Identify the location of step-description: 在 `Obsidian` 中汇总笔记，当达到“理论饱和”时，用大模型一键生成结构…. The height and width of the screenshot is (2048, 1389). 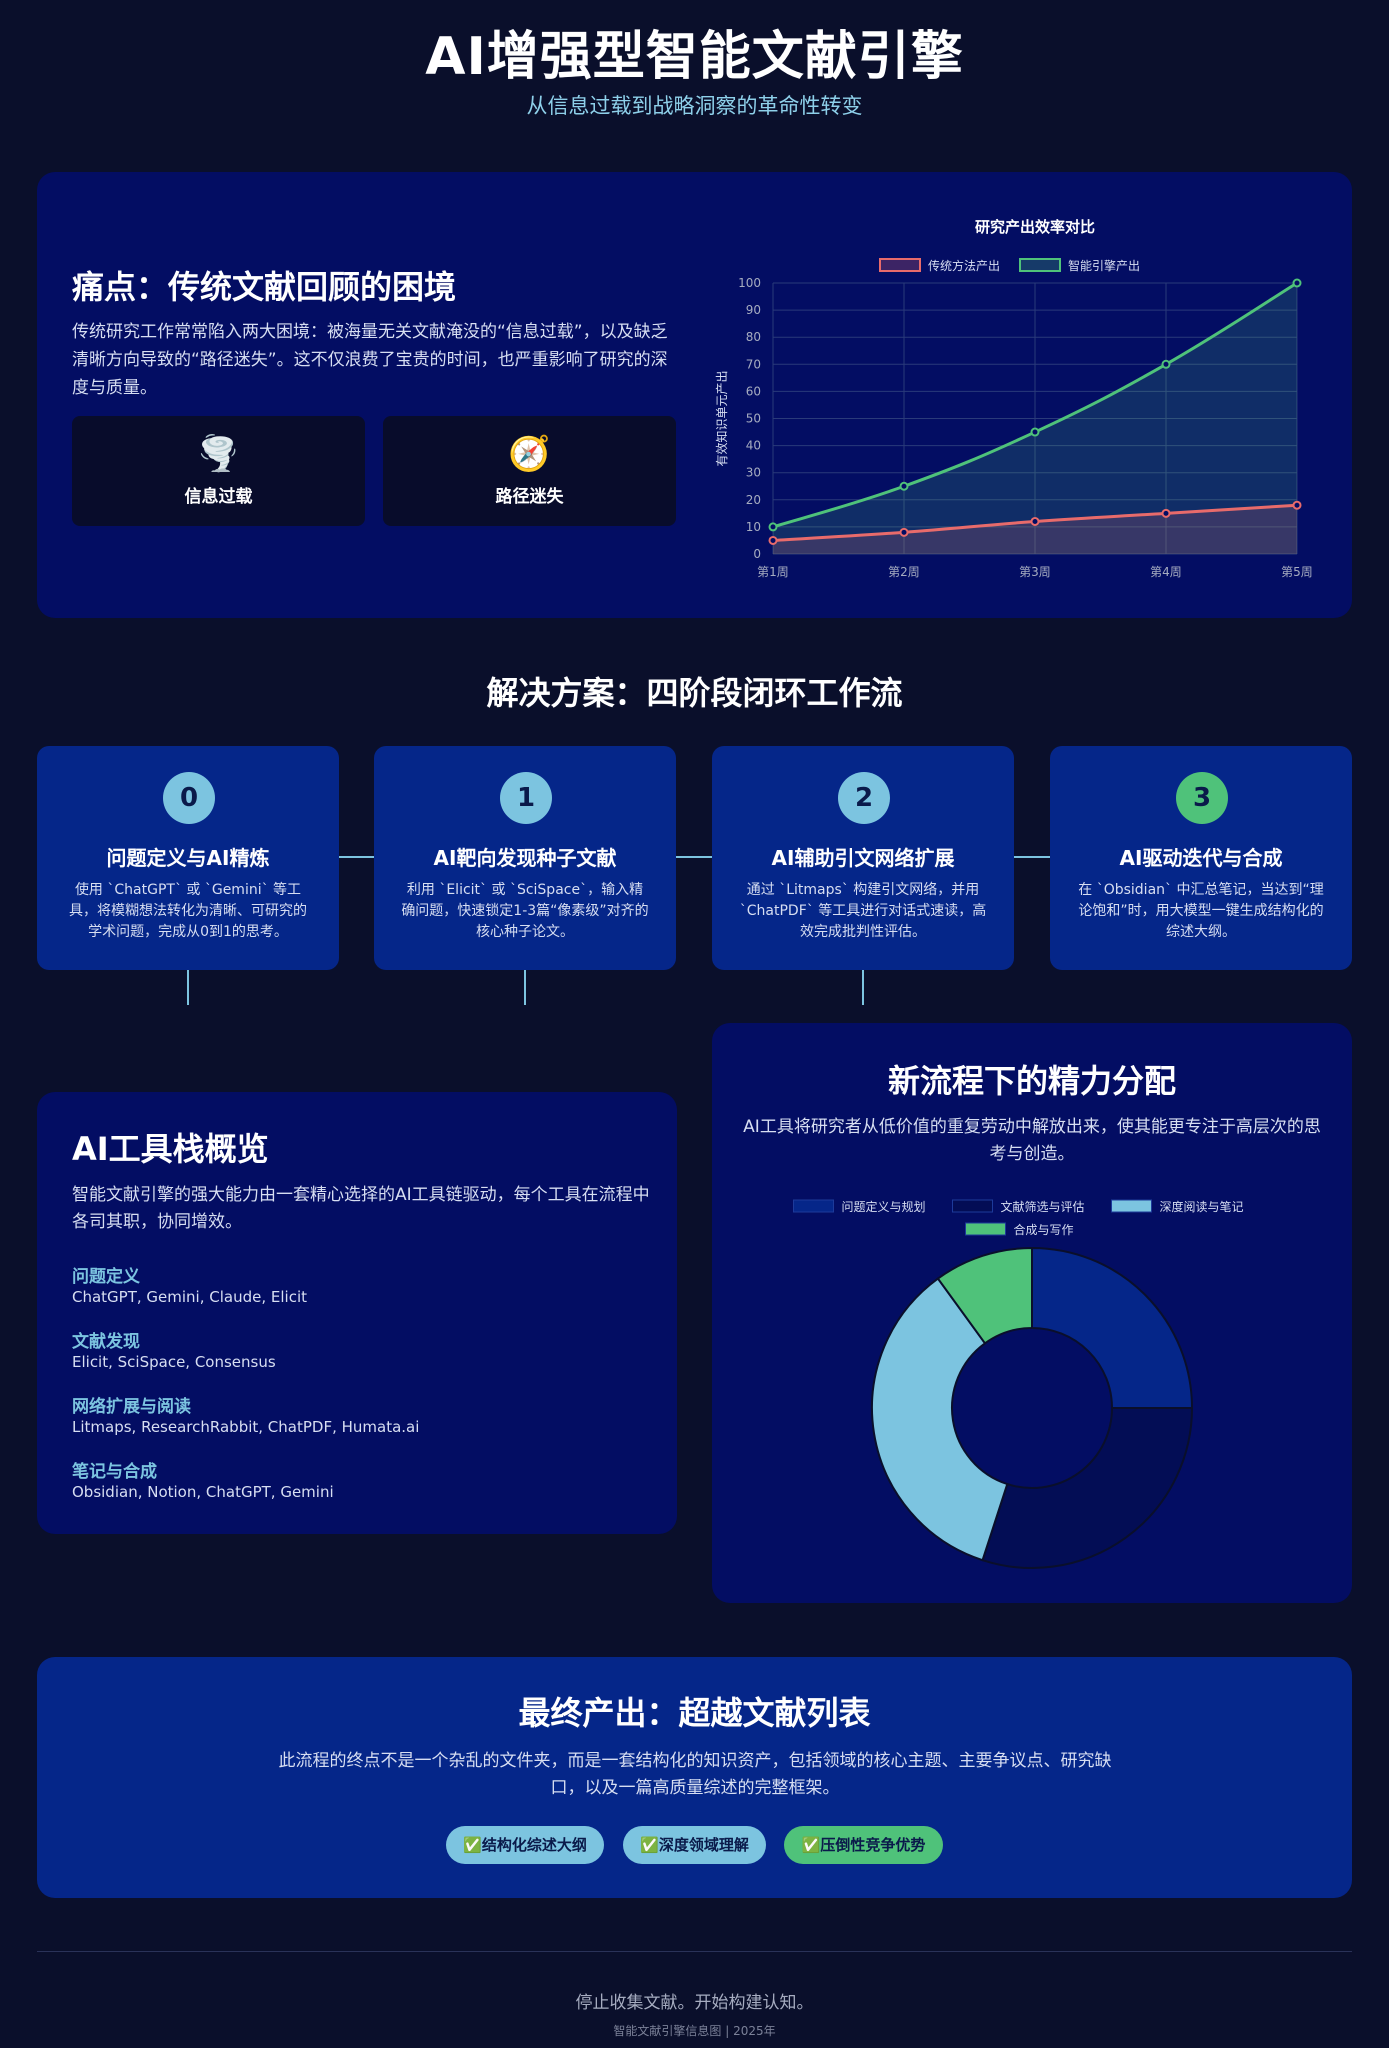
(1201, 911).